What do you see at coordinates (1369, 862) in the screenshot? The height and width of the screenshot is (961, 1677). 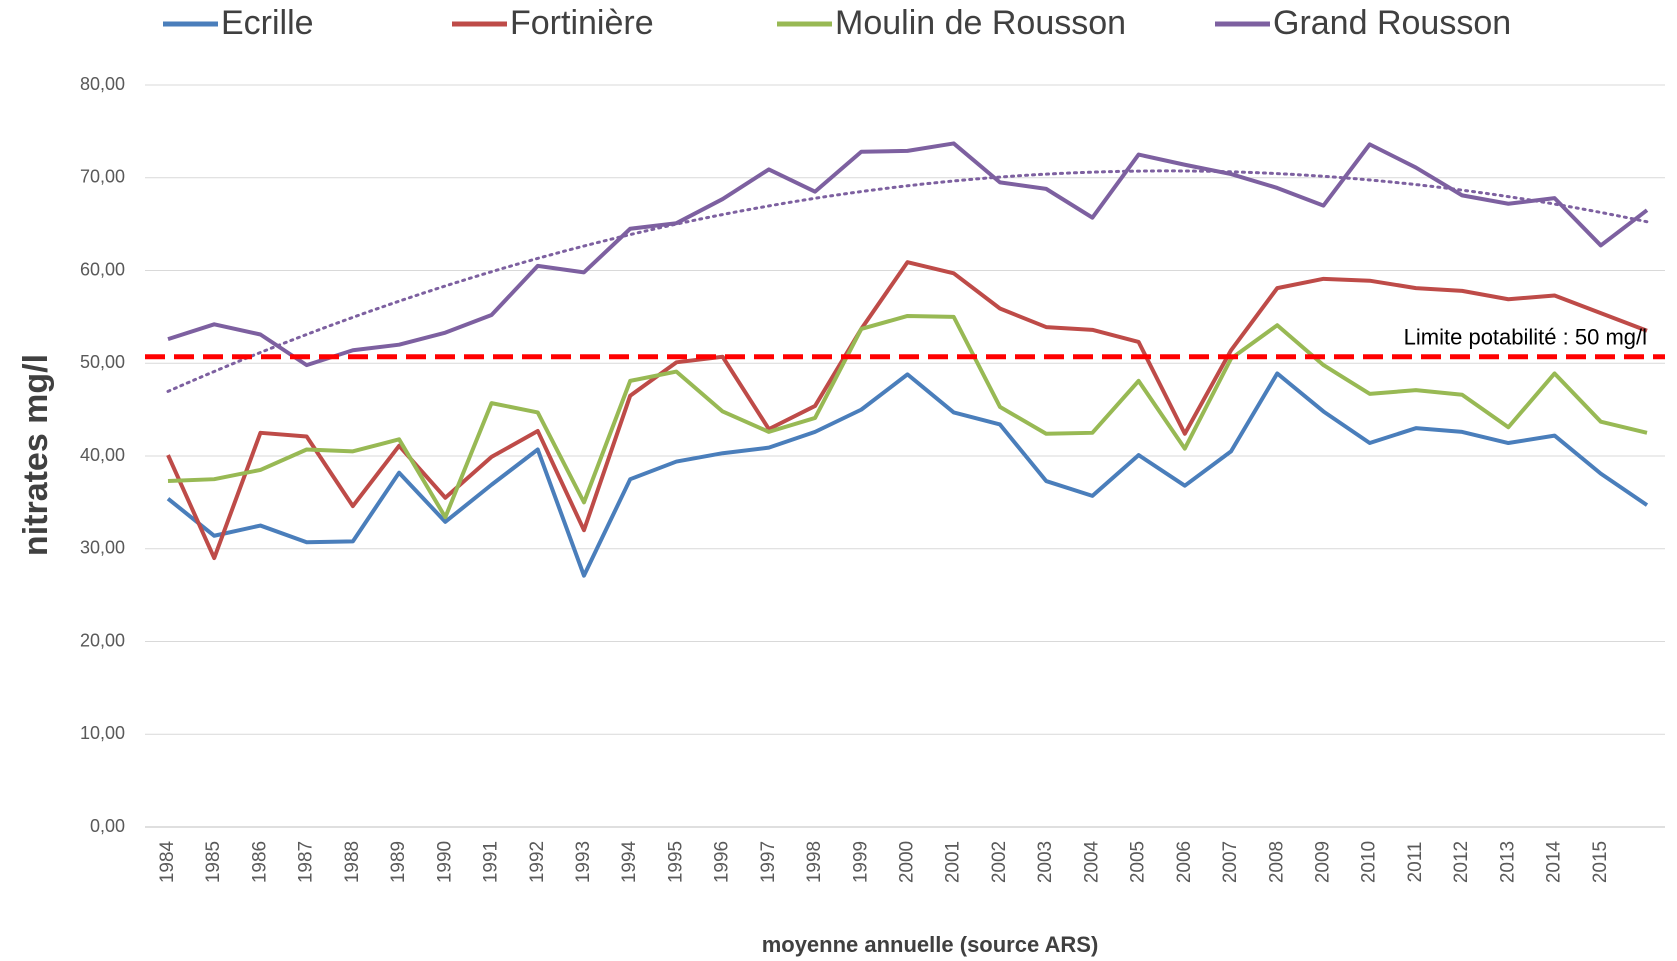 I see `x-tick-label: 2010` at bounding box center [1369, 862].